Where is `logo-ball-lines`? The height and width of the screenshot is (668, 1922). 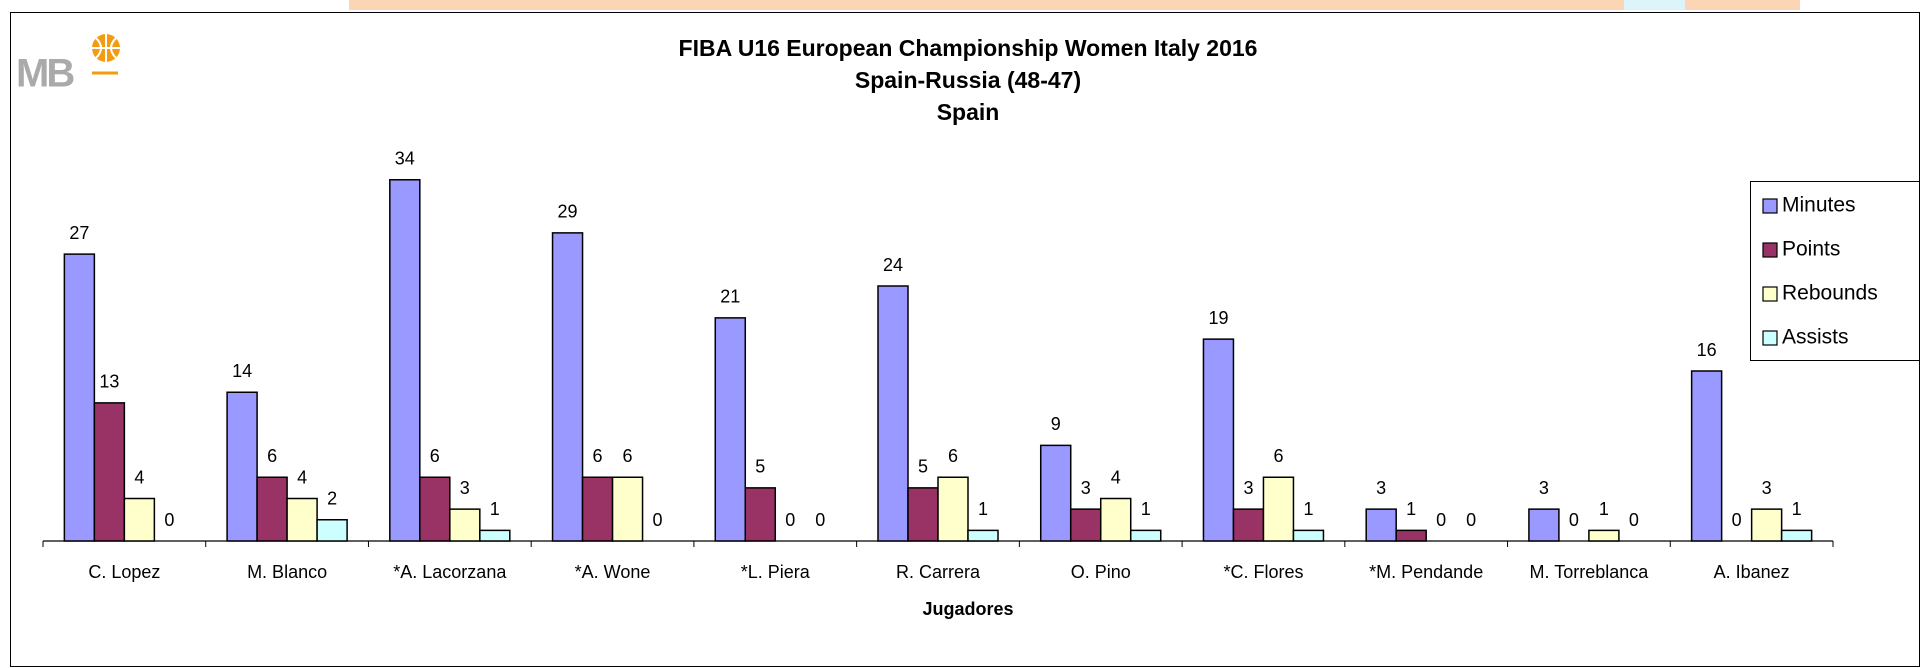 logo-ball-lines is located at coordinates (106, 48).